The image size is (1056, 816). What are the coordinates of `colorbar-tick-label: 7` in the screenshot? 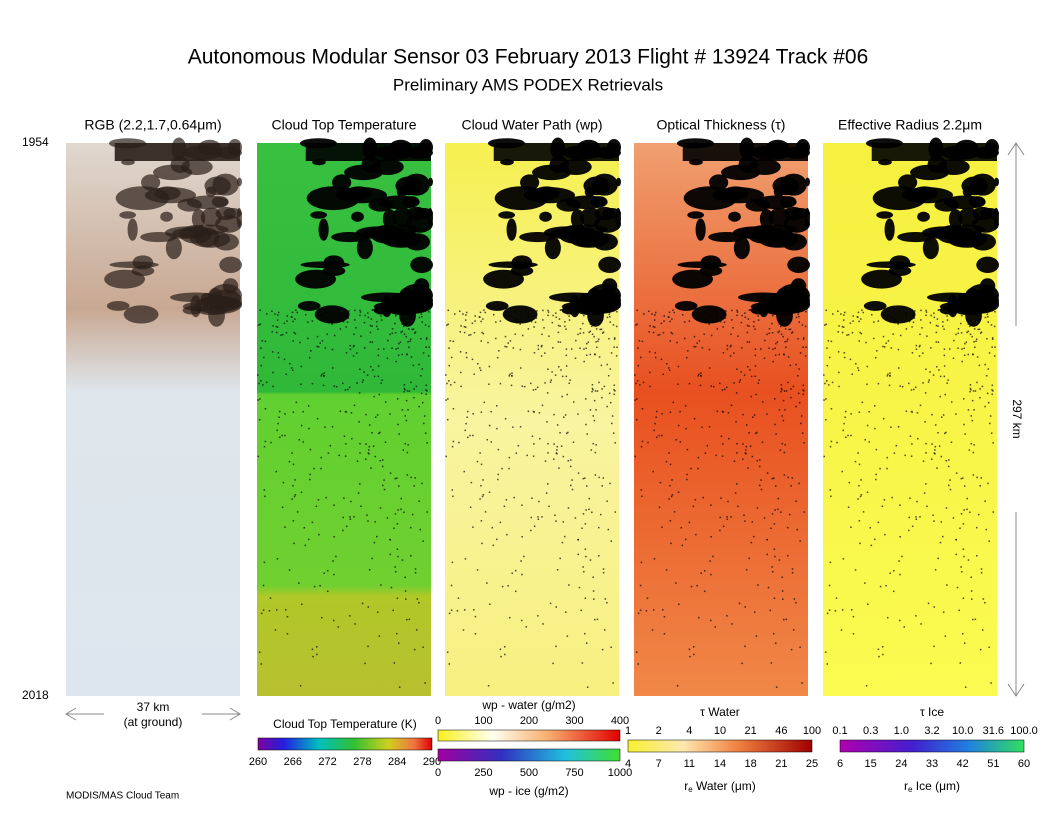 It's located at (659, 764).